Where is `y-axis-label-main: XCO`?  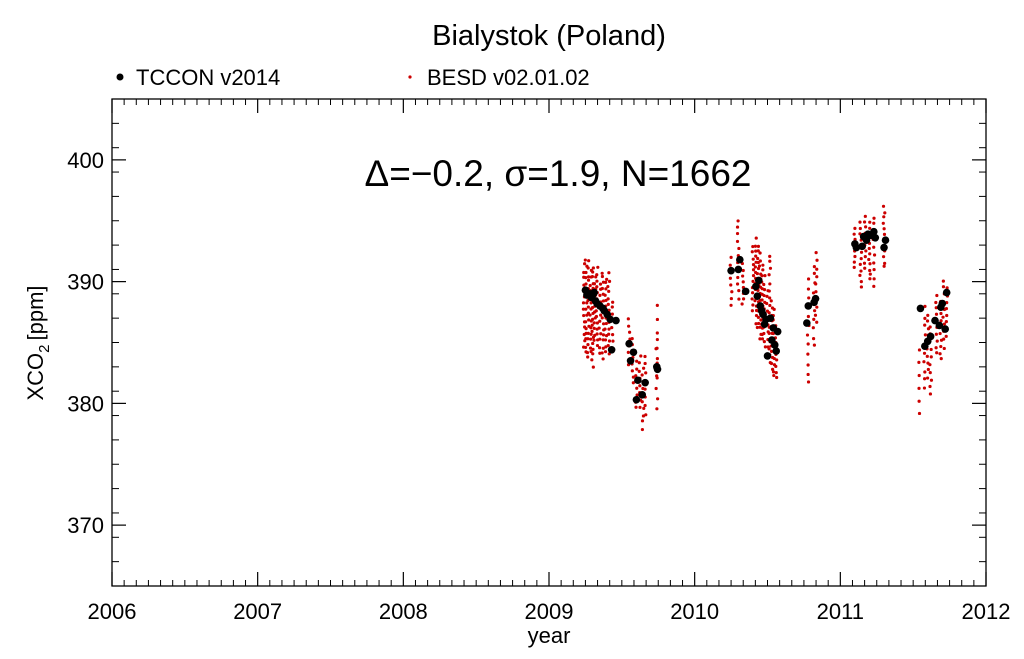
y-axis-label-main: XCO is located at coordinates (35, 377).